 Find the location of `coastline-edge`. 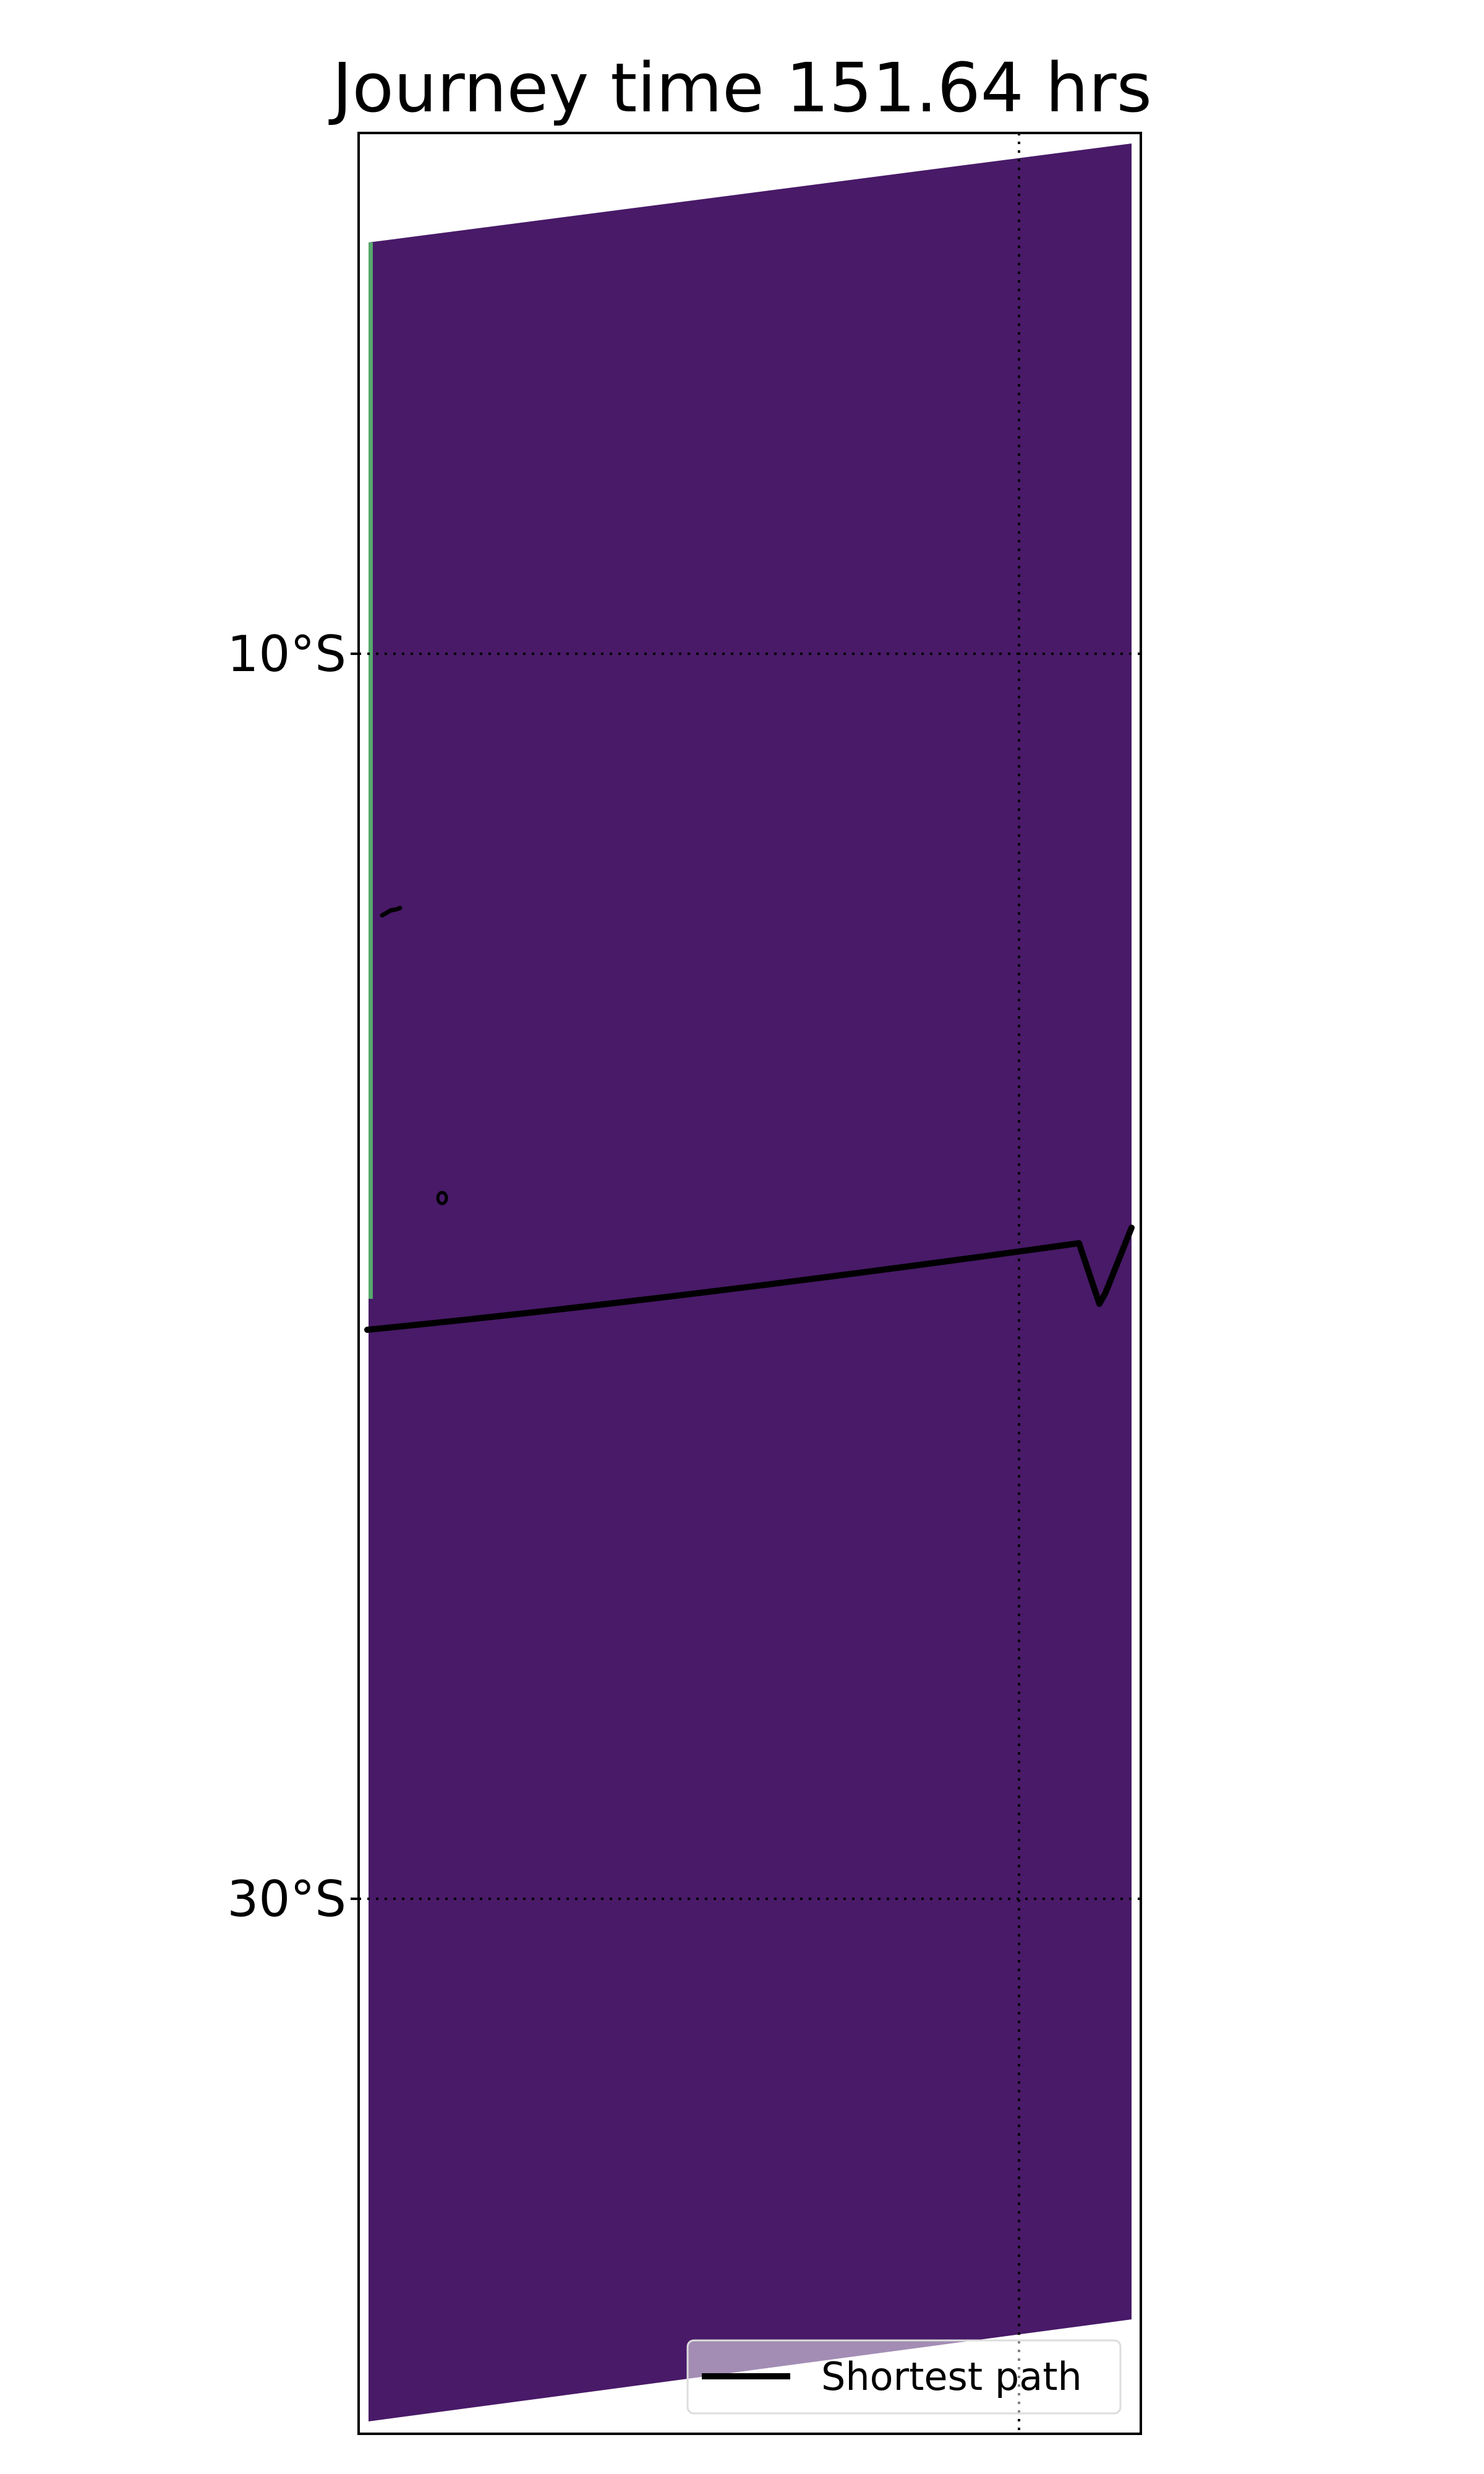

coastline-edge is located at coordinates (371, 771).